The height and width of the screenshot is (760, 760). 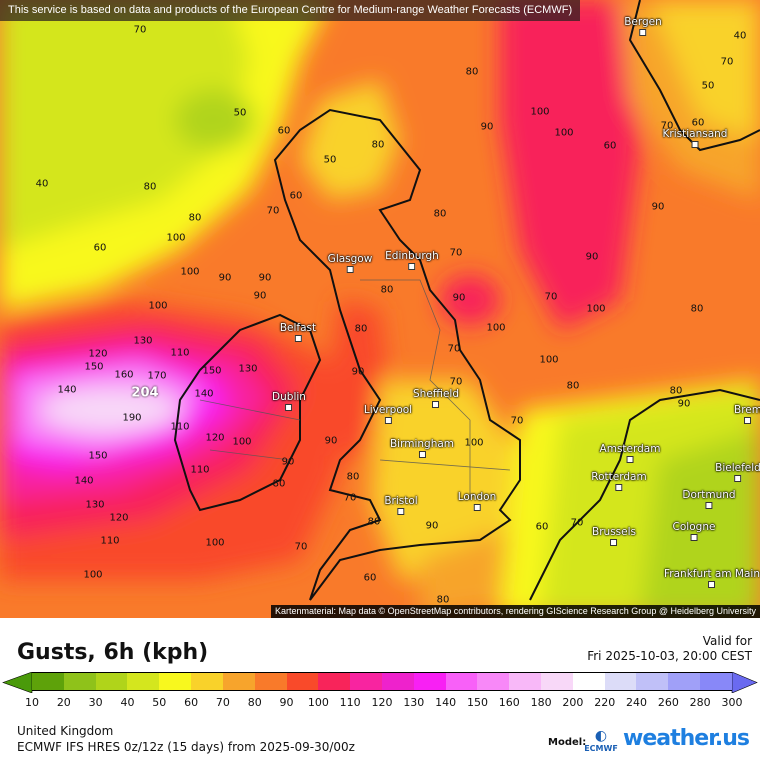 What do you see at coordinates (132, 418) in the screenshot?
I see `contour-label: 190` at bounding box center [132, 418].